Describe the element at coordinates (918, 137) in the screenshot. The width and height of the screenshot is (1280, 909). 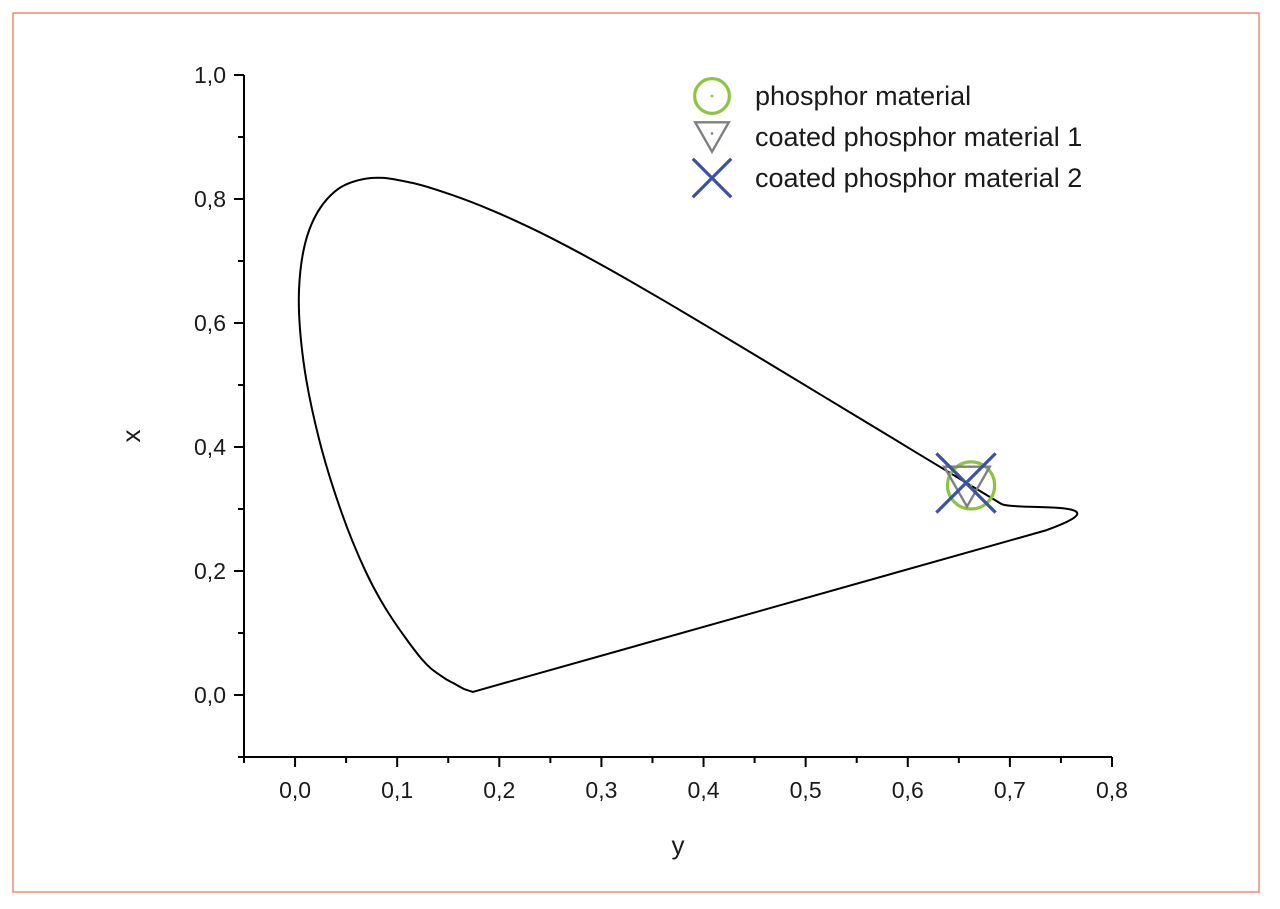
I see `legend-label-series-2: coated phosphor material 1` at that location.